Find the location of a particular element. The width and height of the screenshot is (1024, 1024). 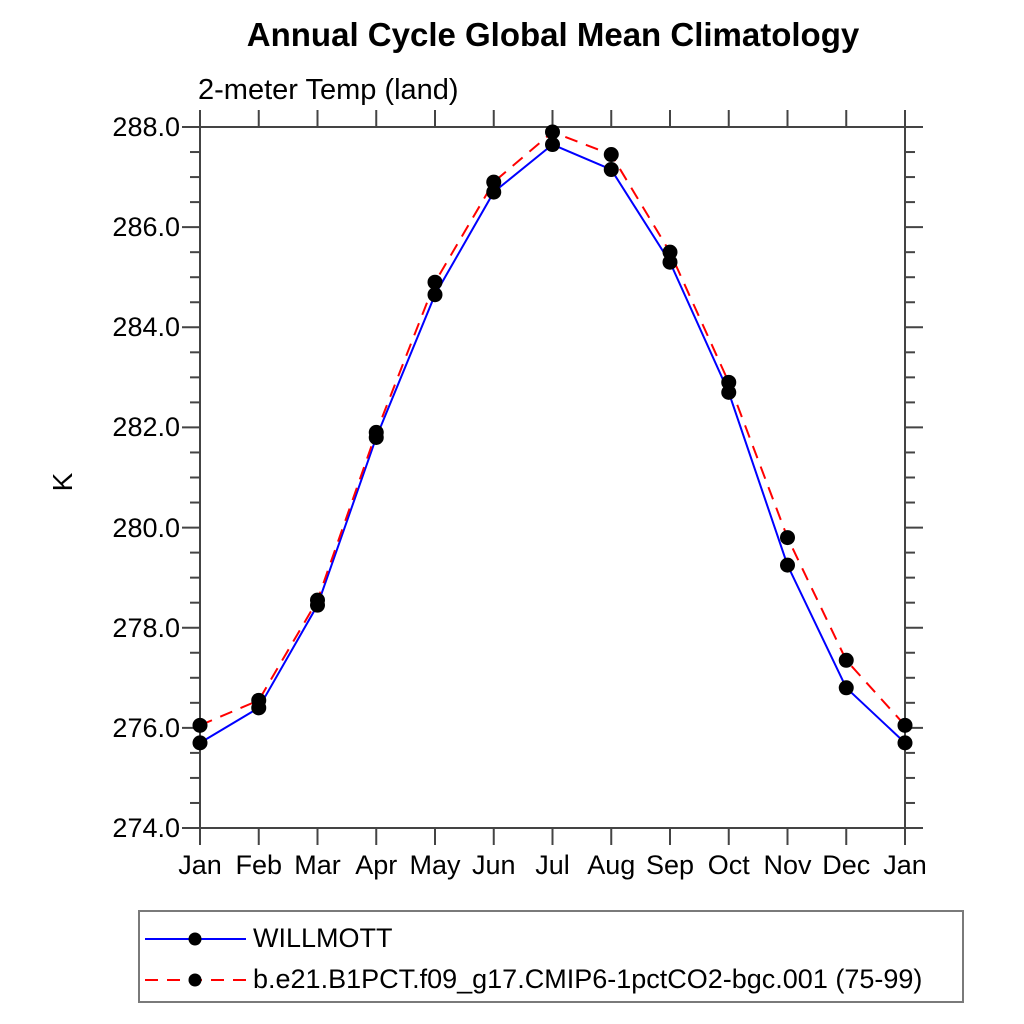

legend-label: WILLMOTT is located at coordinates (323, 938).